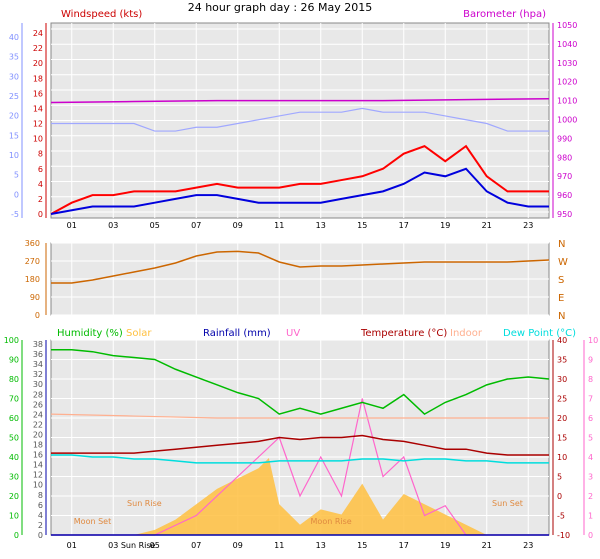 This screenshot has height=559, width=600. Describe the element at coordinates (14, 418) in the screenshot. I see `humidity-tick-label: 60` at that location.